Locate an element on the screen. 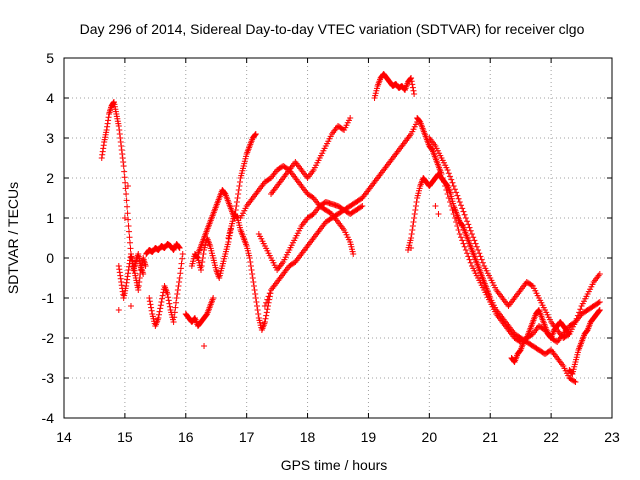  y-tick-label-2: 2 is located at coordinates (50, 178).